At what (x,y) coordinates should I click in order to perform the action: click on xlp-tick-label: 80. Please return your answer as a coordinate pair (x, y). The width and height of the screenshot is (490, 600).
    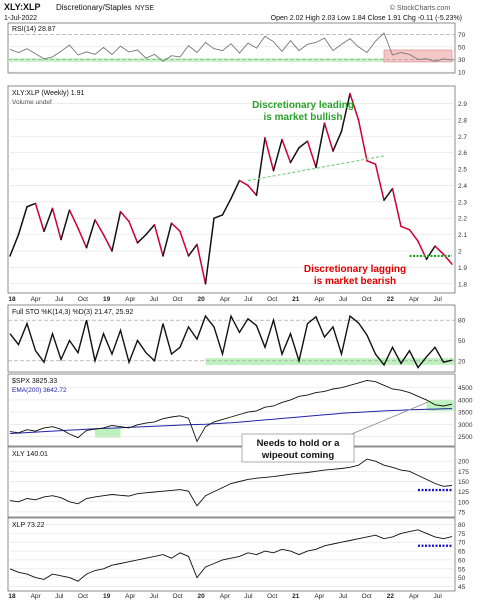
    Looking at the image, I should click on (462, 525).